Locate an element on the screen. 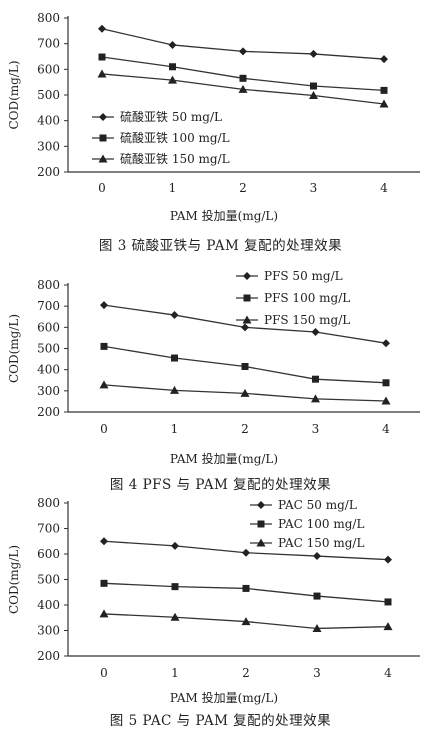  legend-label: 硫酸亚铁 100 mg/L is located at coordinates (175, 137).